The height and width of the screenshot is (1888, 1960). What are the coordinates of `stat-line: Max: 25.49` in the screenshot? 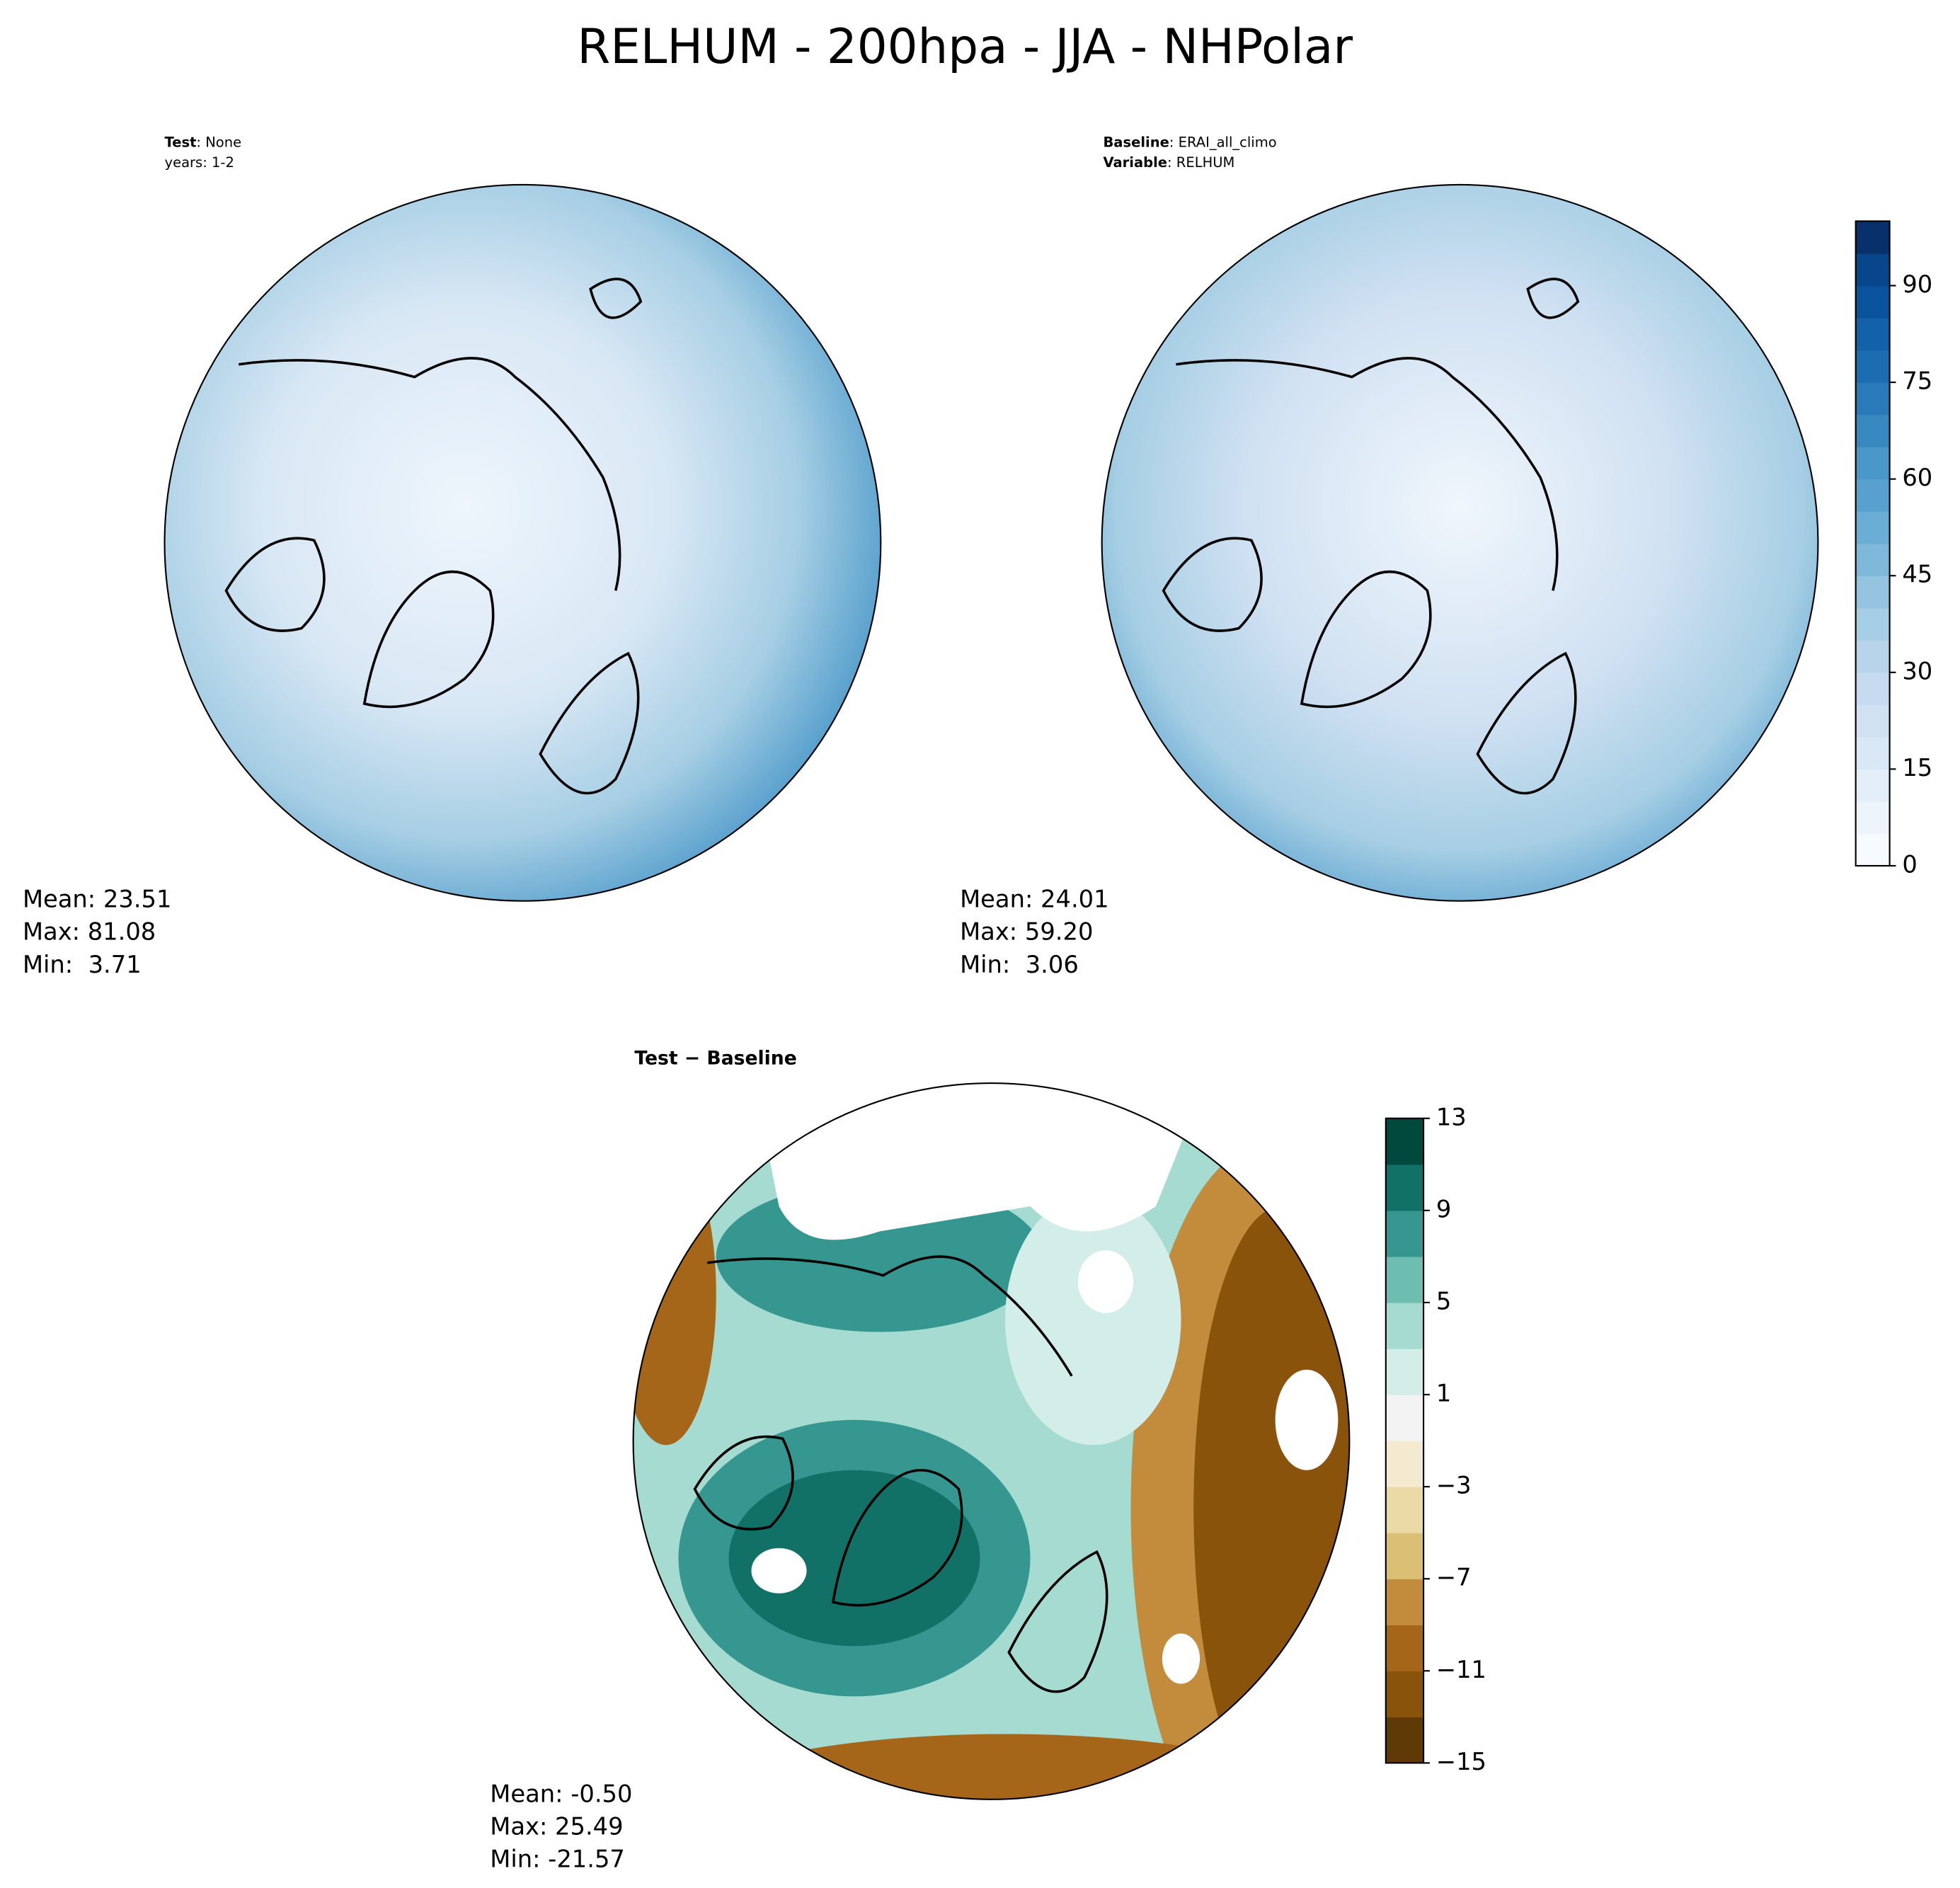 It's located at (556, 1827).